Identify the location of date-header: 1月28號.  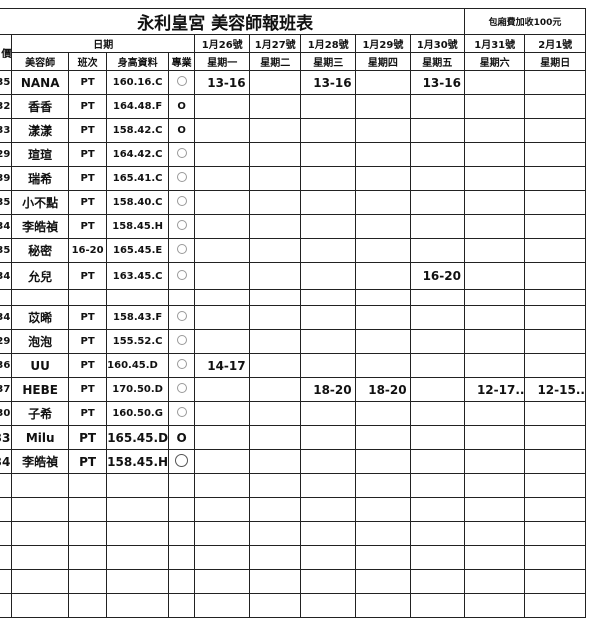
(328, 43).